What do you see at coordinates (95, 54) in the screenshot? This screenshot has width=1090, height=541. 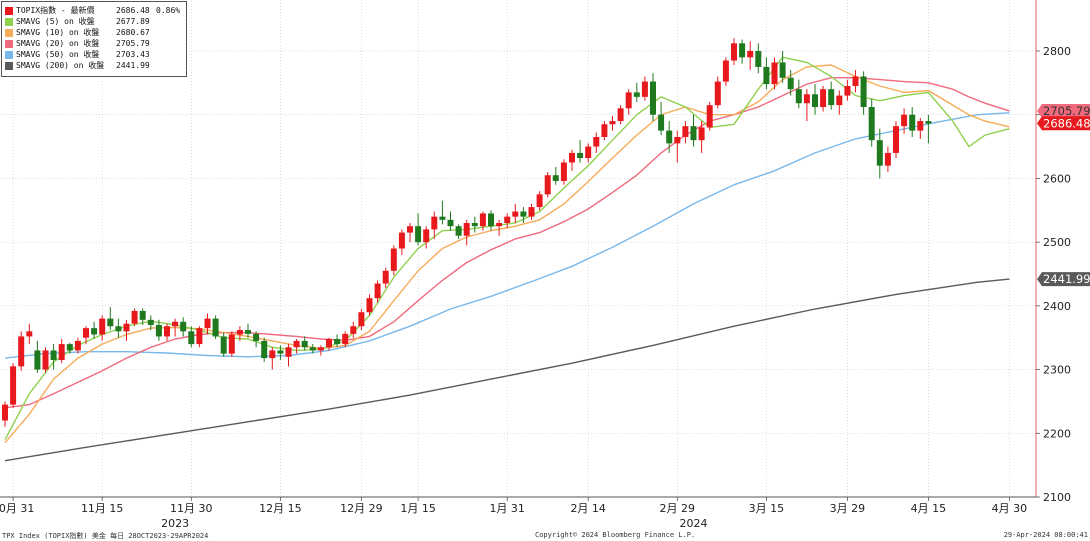 I see `legend-item: SMAVG (50) on 收盤 2703.43` at bounding box center [95, 54].